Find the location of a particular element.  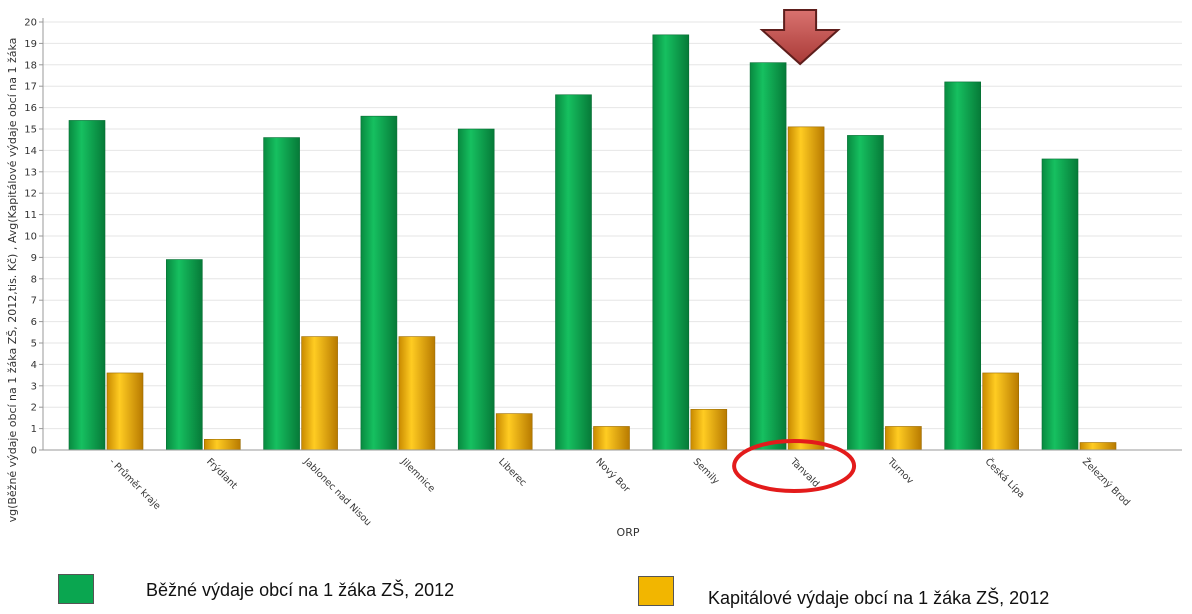

x-category-label: Semily is located at coordinates (706, 471).